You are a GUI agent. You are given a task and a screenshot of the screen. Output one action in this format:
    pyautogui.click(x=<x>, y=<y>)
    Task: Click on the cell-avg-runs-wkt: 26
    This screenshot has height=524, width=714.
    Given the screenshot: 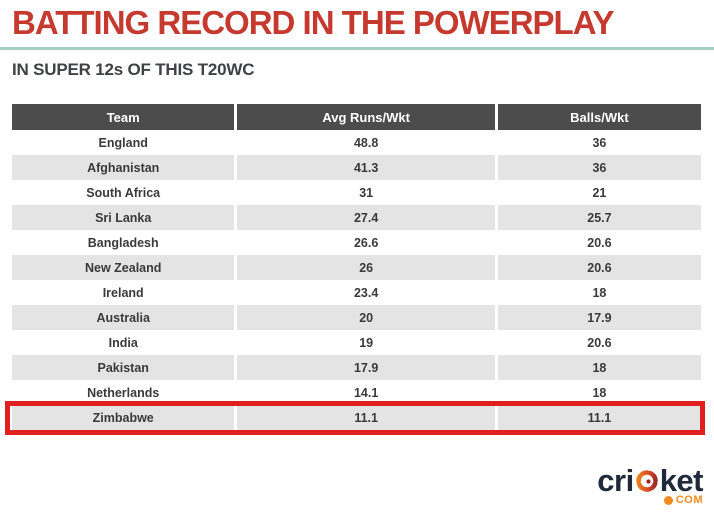 What is the action you would take?
    pyautogui.click(x=365, y=267)
    